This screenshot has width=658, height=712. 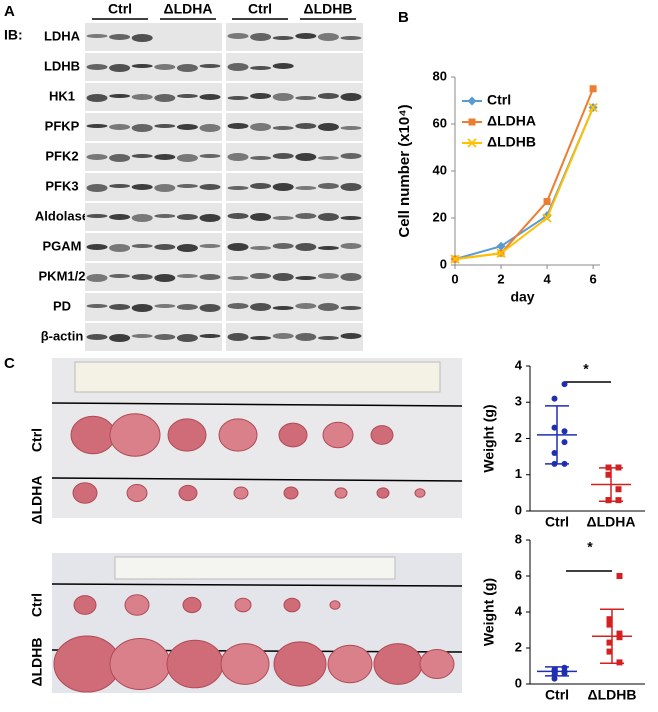 What do you see at coordinates (62, 305) in the screenshot?
I see `protein-label: PD` at bounding box center [62, 305].